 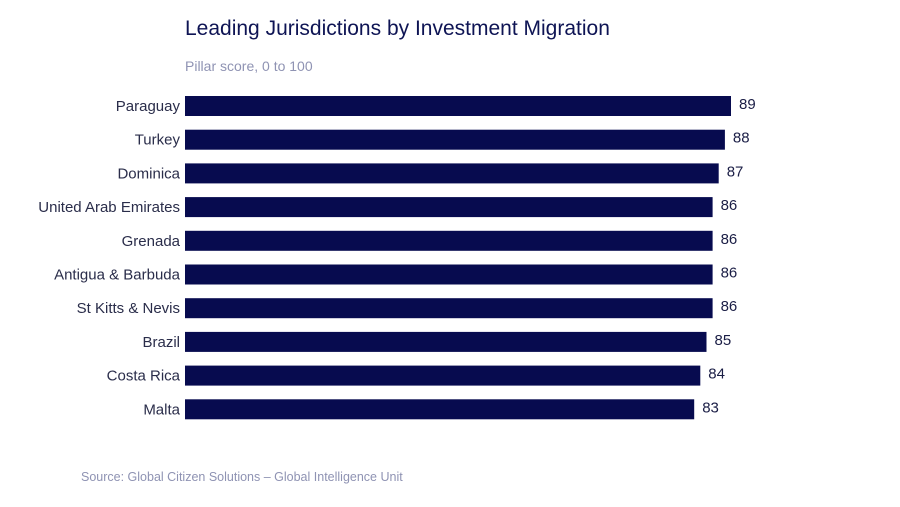 I want to click on category-label: Malta, so click(x=161, y=409).